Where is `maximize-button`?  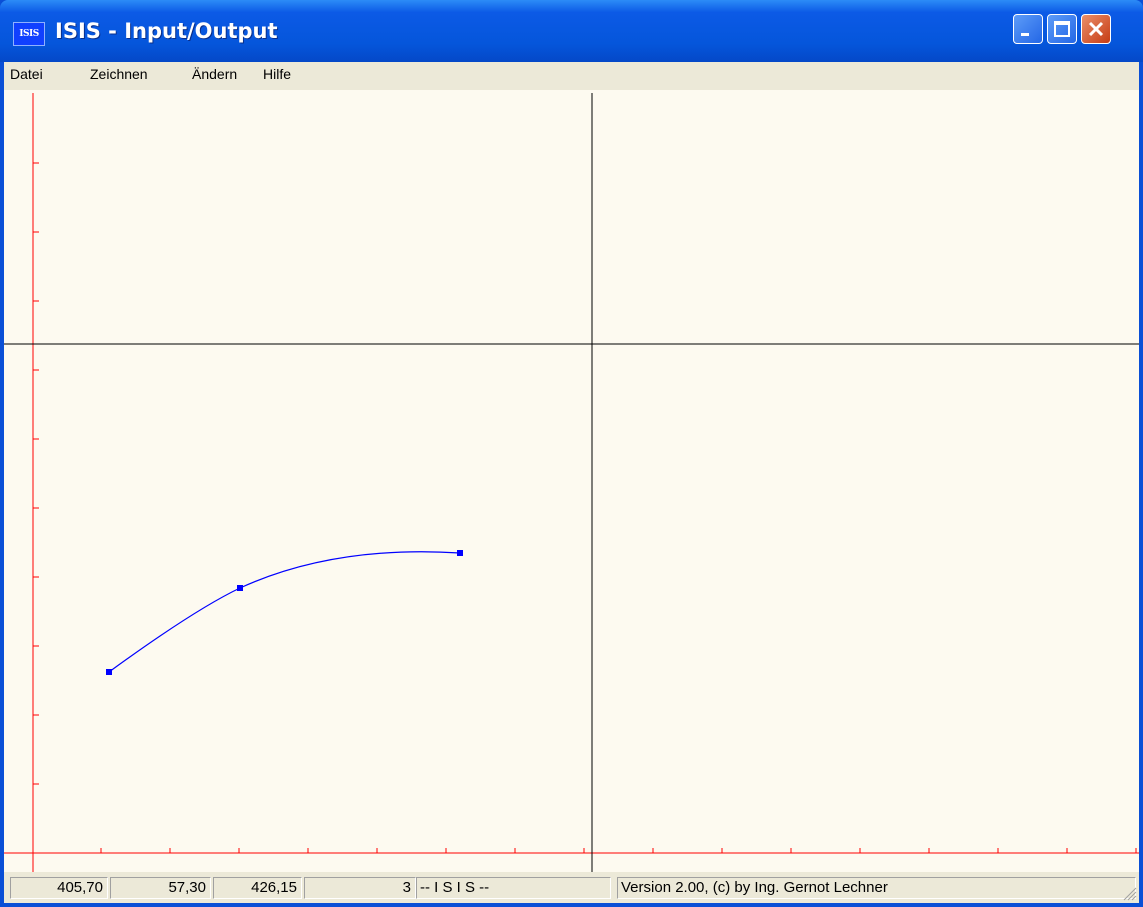 maximize-button is located at coordinates (1062, 29).